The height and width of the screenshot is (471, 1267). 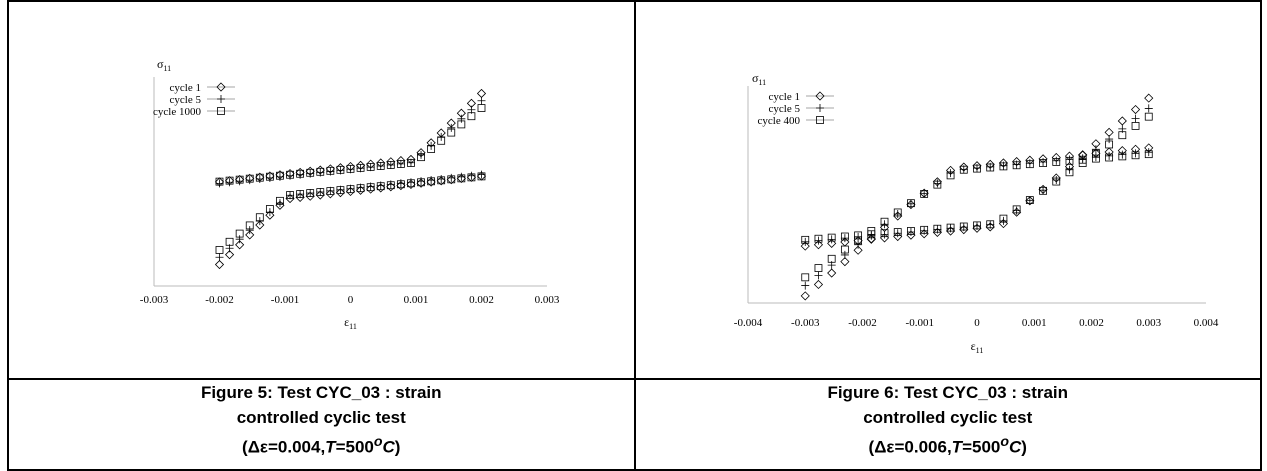 What do you see at coordinates (354, 447) in the screenshot?
I see `figure-5-caption-temp-val: =500` at bounding box center [354, 447].